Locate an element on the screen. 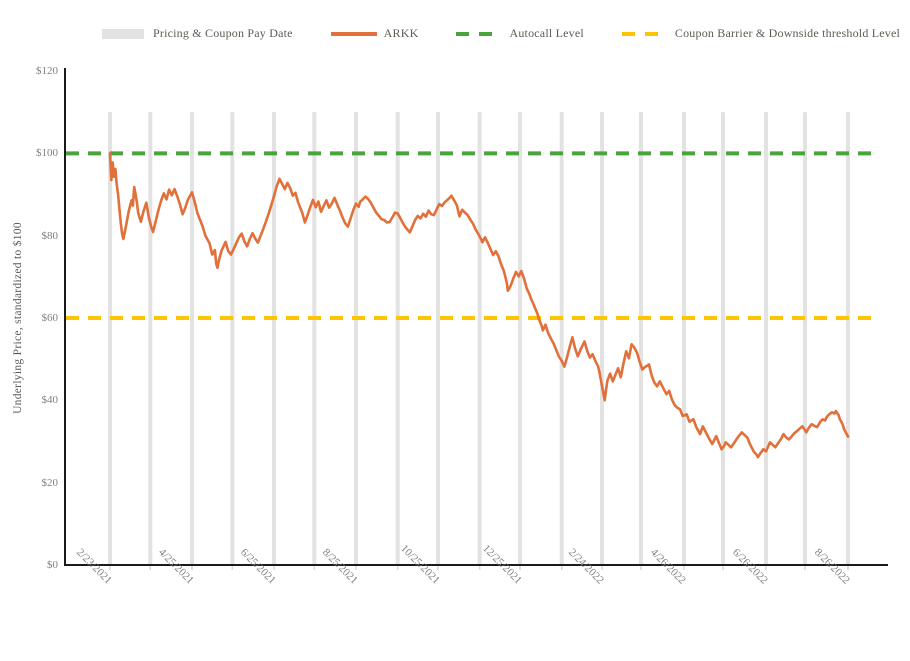 Image resolution: width=910 pixels, height=661 pixels. y-tick-label: $0 is located at coordinates (52, 565).